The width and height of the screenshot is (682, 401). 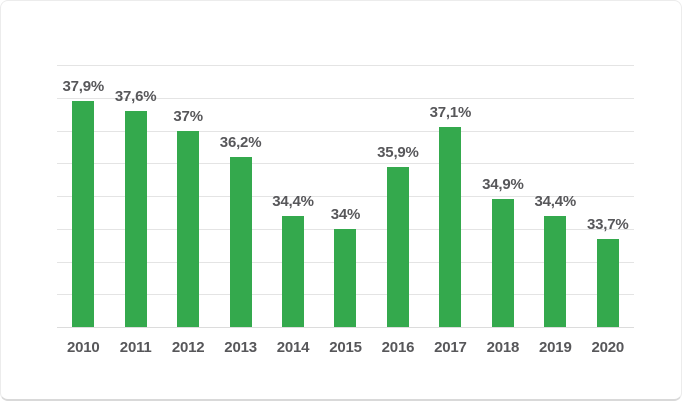 I want to click on bar-slot: 37%, so click(x=188, y=196).